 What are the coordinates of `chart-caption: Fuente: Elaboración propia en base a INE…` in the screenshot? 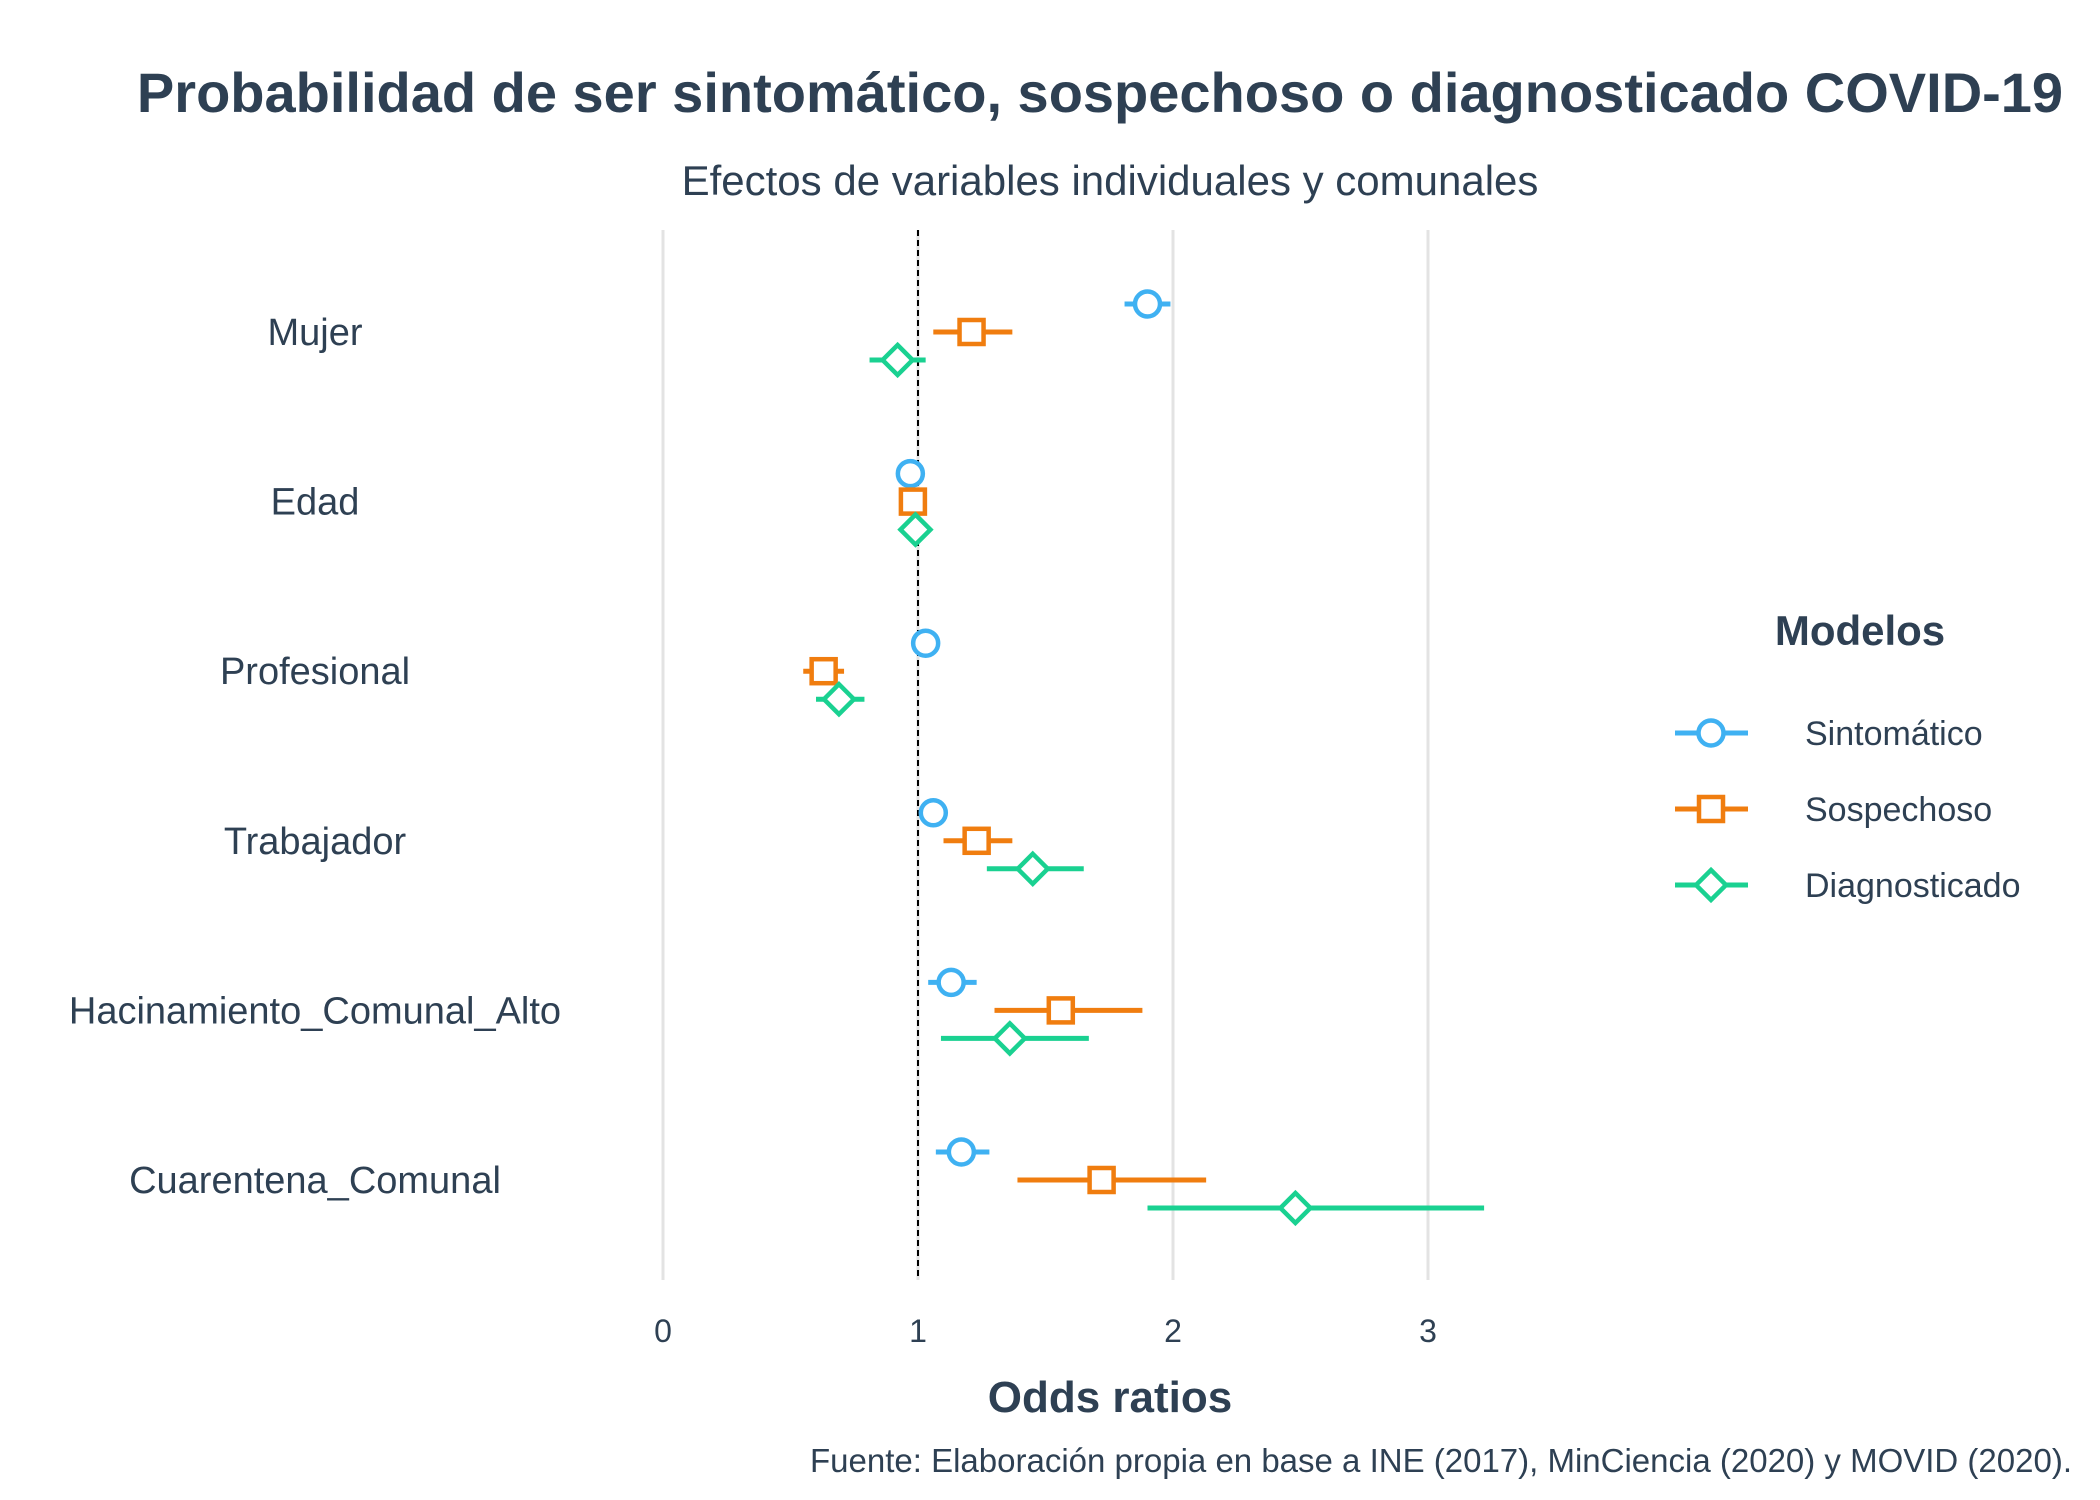 It's located at (1441, 1460).